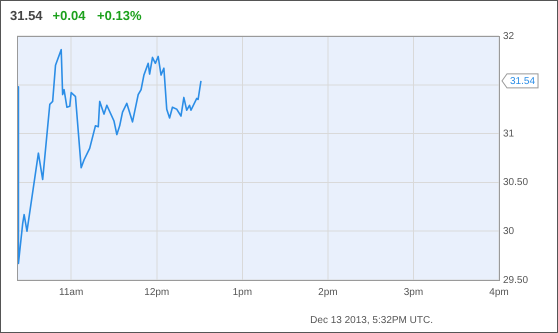 This screenshot has height=333, width=558. What do you see at coordinates (499, 292) in the screenshot?
I see `x-tick-label: 4pm` at bounding box center [499, 292].